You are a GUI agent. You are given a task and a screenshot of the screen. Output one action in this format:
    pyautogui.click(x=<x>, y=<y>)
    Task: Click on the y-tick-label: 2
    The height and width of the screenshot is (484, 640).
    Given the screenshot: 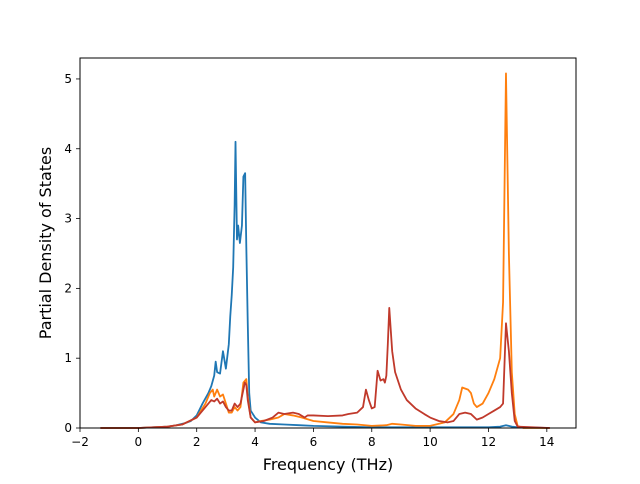 What is the action you would take?
    pyautogui.click(x=68, y=288)
    